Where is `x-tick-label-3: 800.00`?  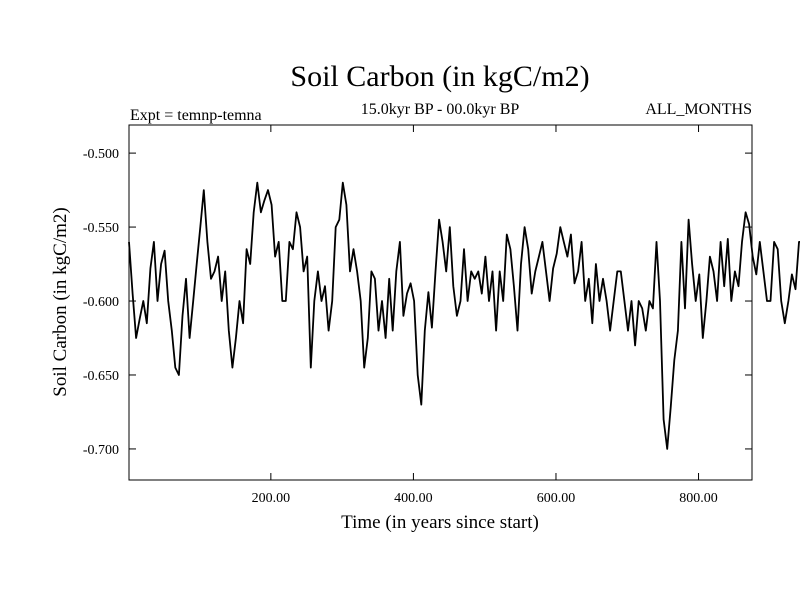
x-tick-label-3: 800.00 is located at coordinates (698, 498).